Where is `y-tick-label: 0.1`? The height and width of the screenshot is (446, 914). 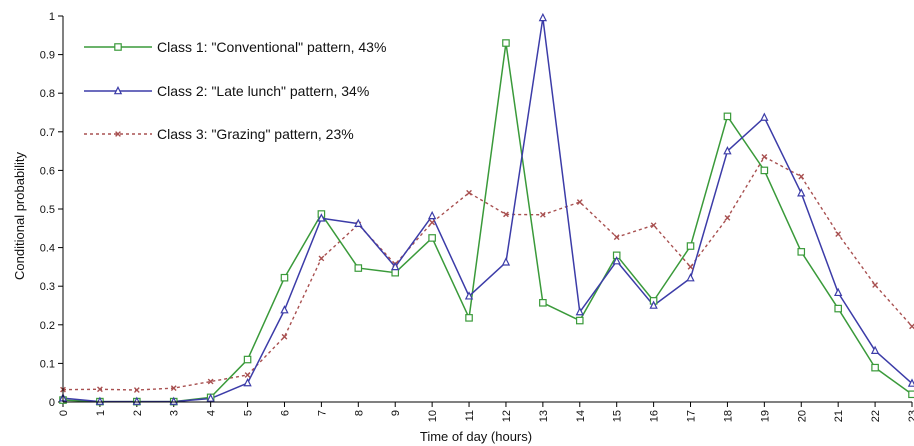 y-tick-label: 0.1 is located at coordinates (47, 364).